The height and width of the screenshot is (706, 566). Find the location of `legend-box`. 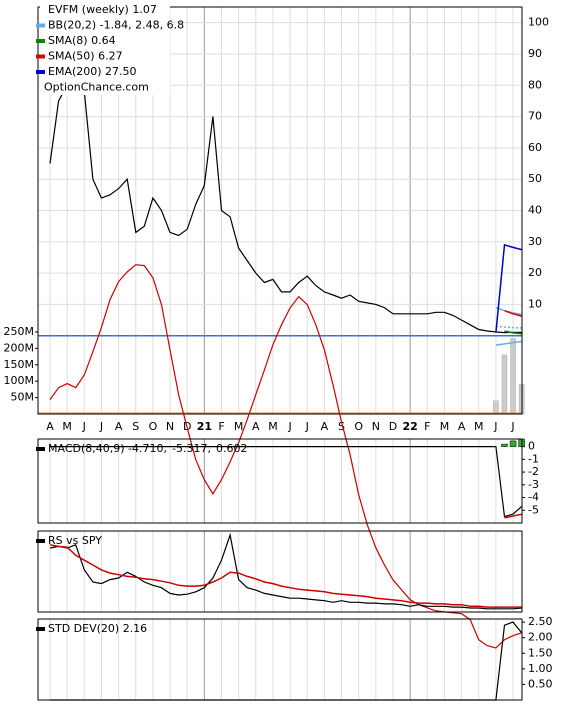

legend-box is located at coordinates (105, 49).